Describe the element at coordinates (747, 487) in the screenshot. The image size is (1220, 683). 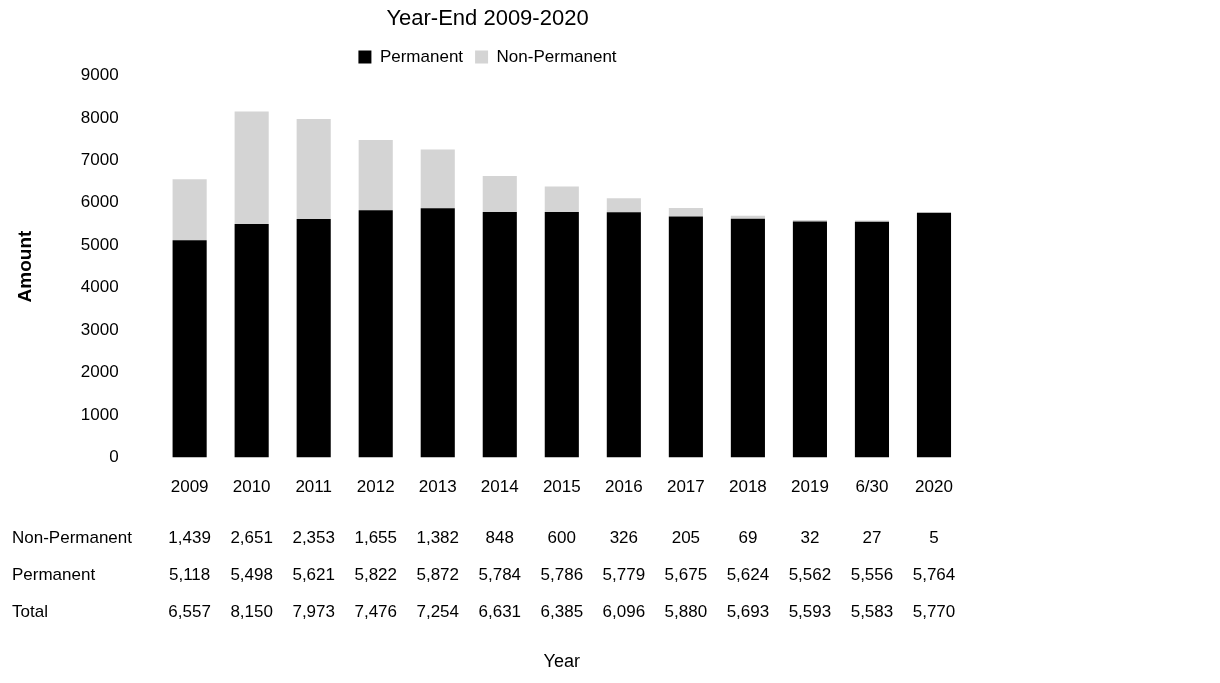
I see `x-tick-label: 2018` at that location.